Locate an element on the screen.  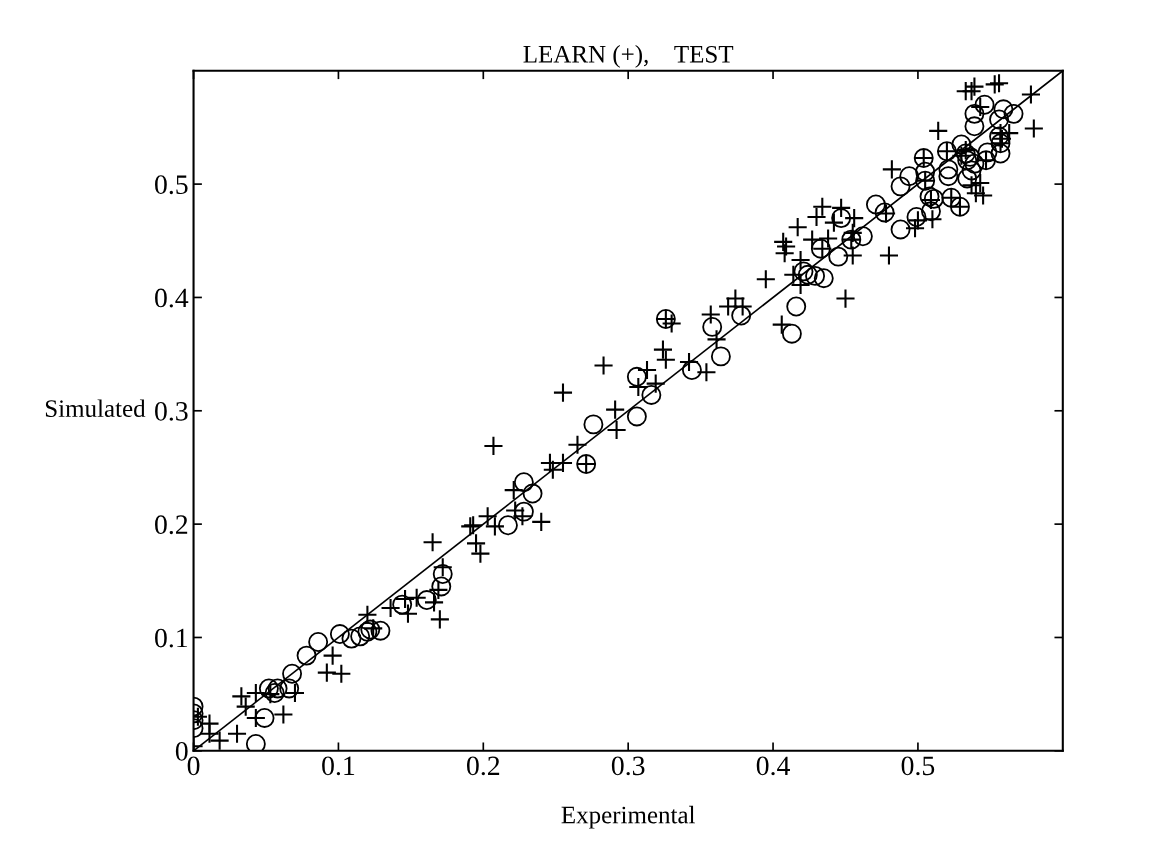
x-tick-label: 0.3 is located at coordinates (628, 766).